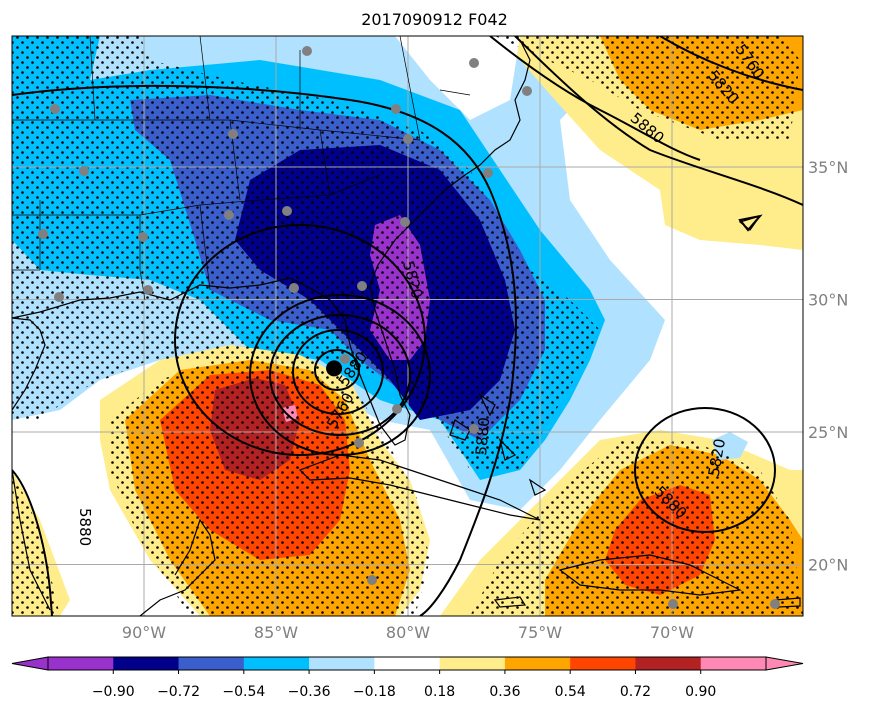 Image resolution: width=869 pixels, height=711 pixels. What do you see at coordinates (457, 78) in the screenshot?
I see `field-neg-036-hatteras-stub` at bounding box center [457, 78].